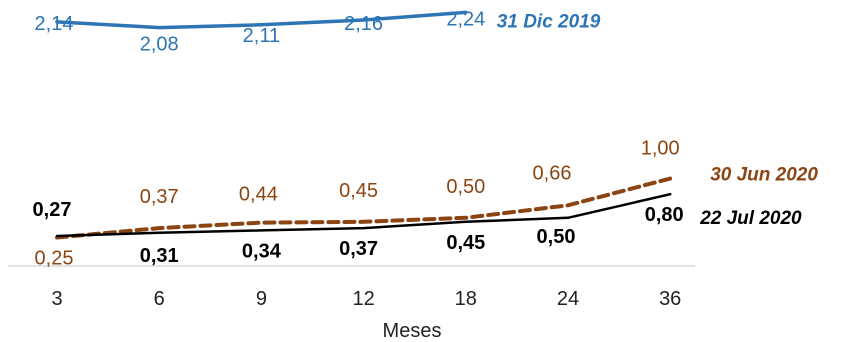  I want to click on series-name-label: 31 Dic 2019, so click(549, 21).